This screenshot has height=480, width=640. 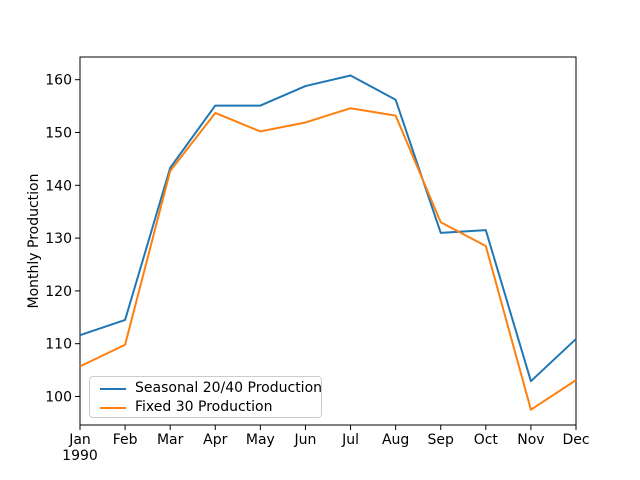 I want to click on x-tick-label: Dec, so click(x=575, y=440).